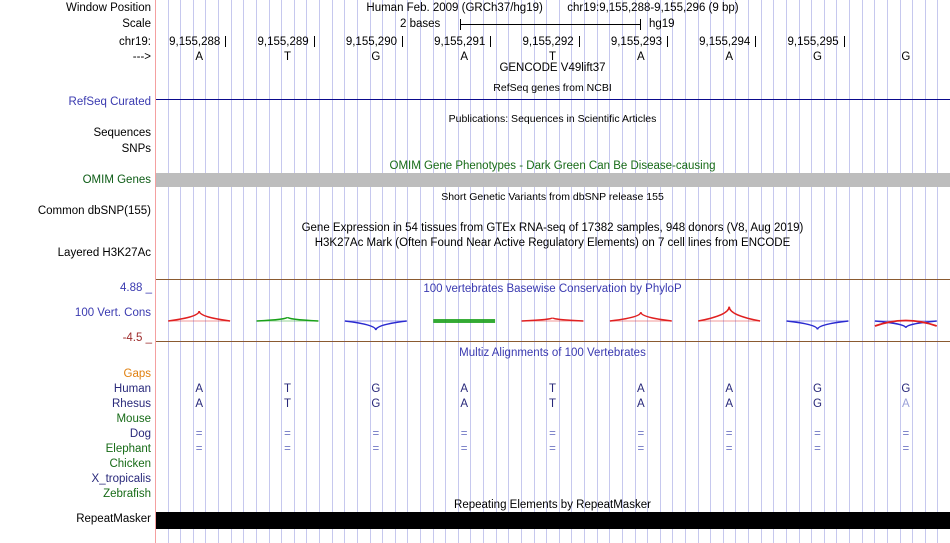 The width and height of the screenshot is (950, 543). Describe the element at coordinates (104, 253) in the screenshot. I see `label-layered-h3k27ac: Layered H3K27Ac` at that location.